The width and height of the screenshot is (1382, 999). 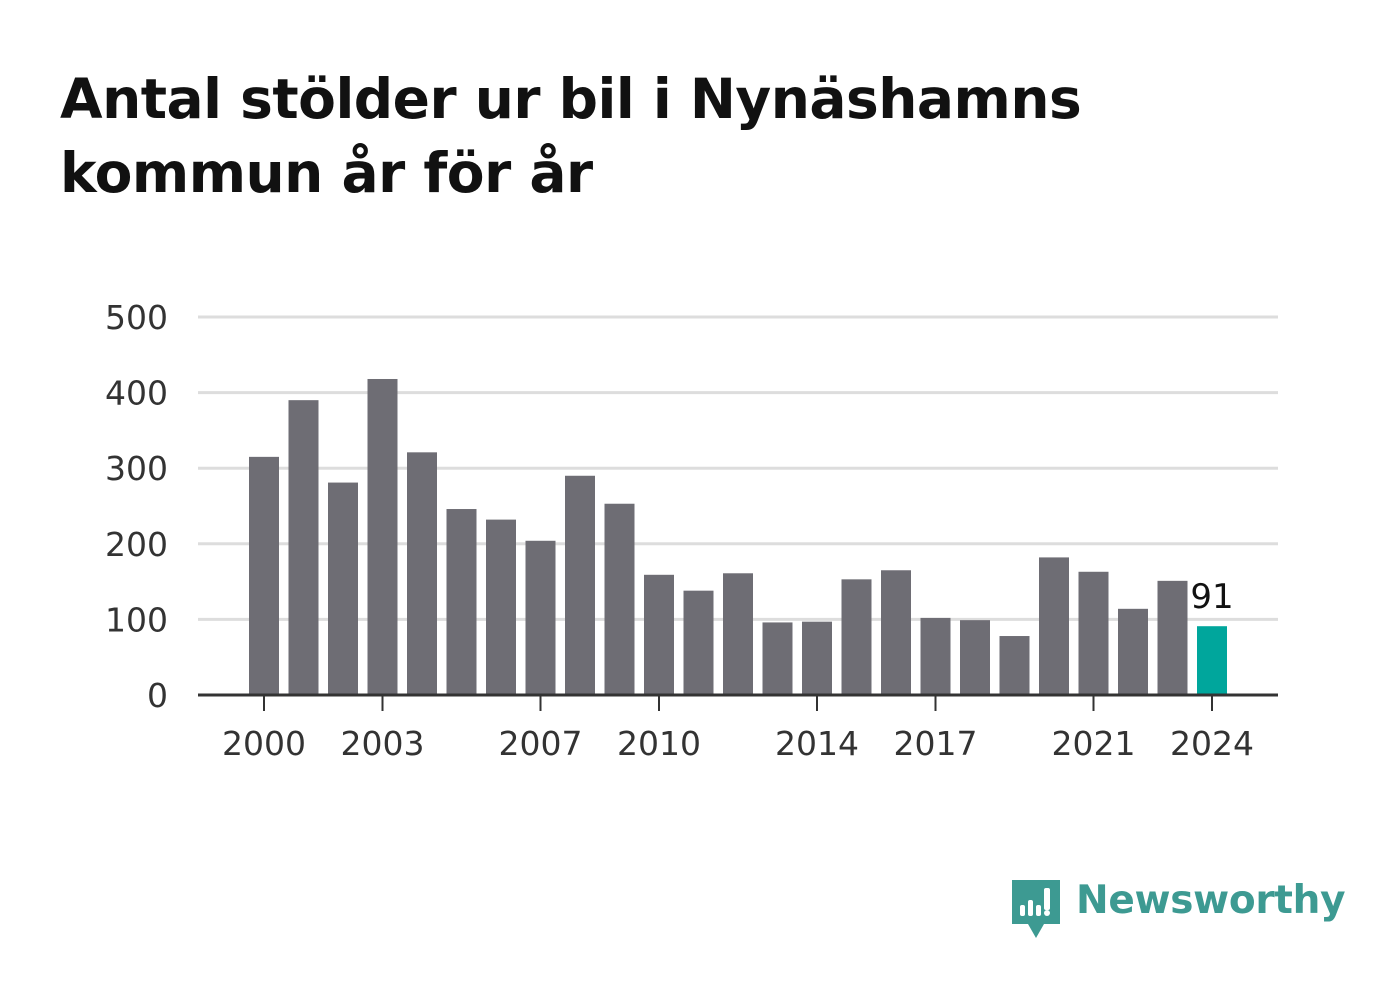 What do you see at coordinates (157, 695) in the screenshot?
I see `y-tick-label-0: 0` at bounding box center [157, 695].